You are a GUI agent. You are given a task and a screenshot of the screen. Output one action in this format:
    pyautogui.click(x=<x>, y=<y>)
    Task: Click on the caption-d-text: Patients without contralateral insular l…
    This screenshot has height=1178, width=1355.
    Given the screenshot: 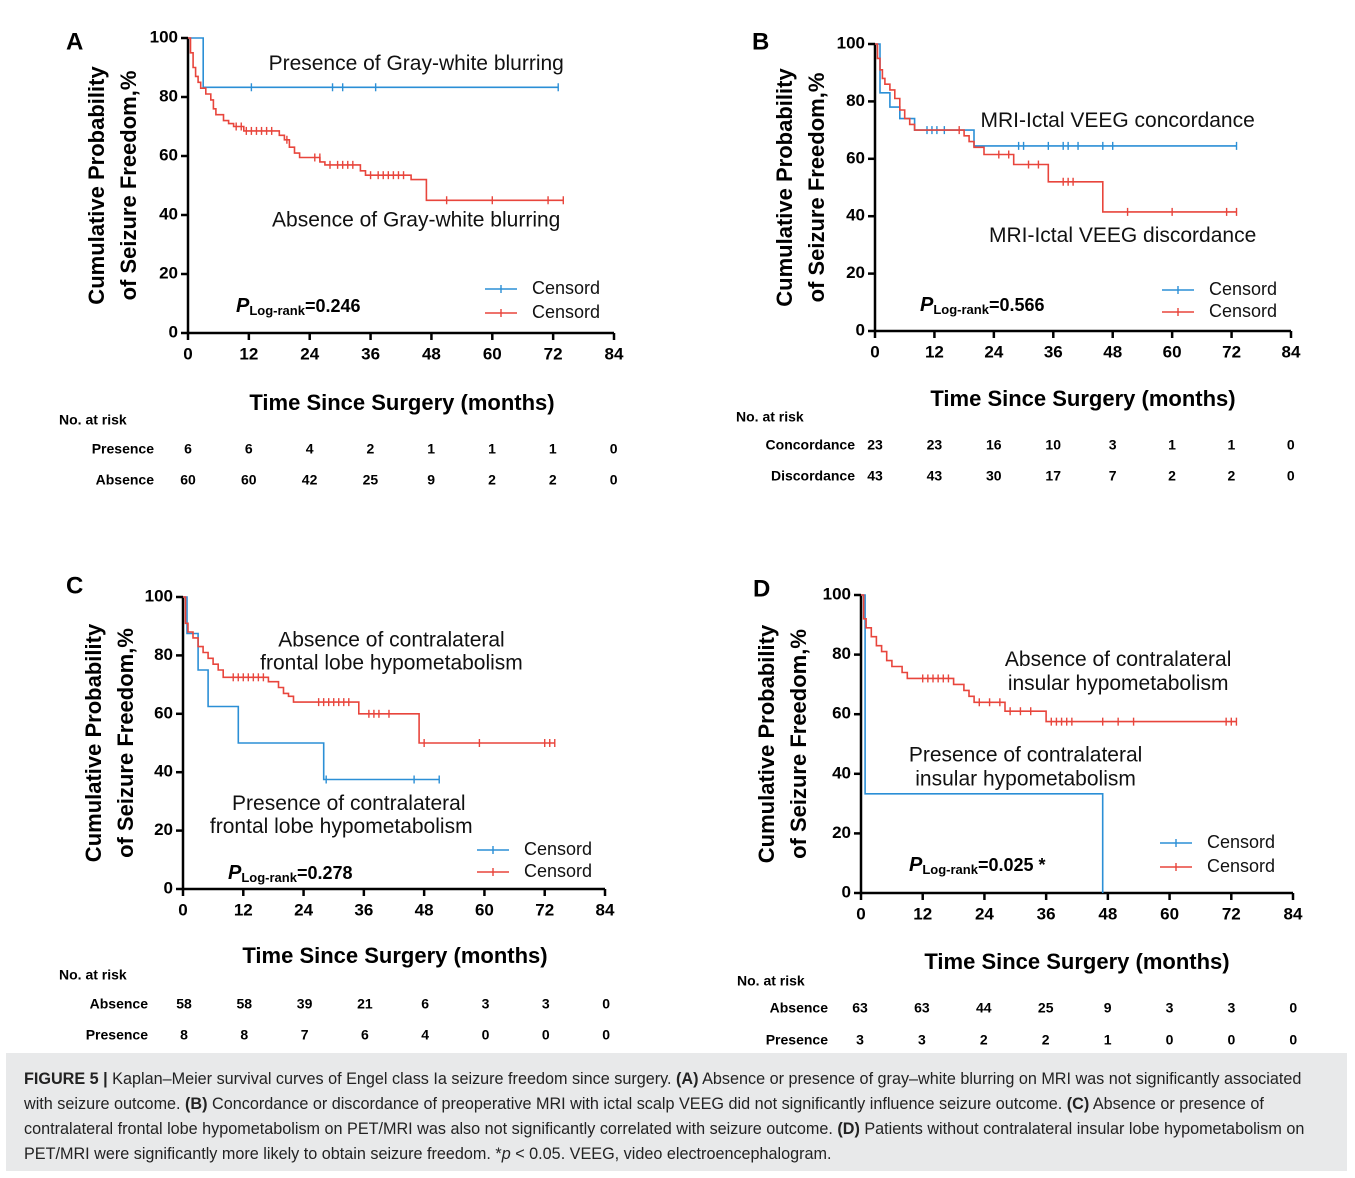 What is the action you would take?
    pyautogui.click(x=664, y=1141)
    